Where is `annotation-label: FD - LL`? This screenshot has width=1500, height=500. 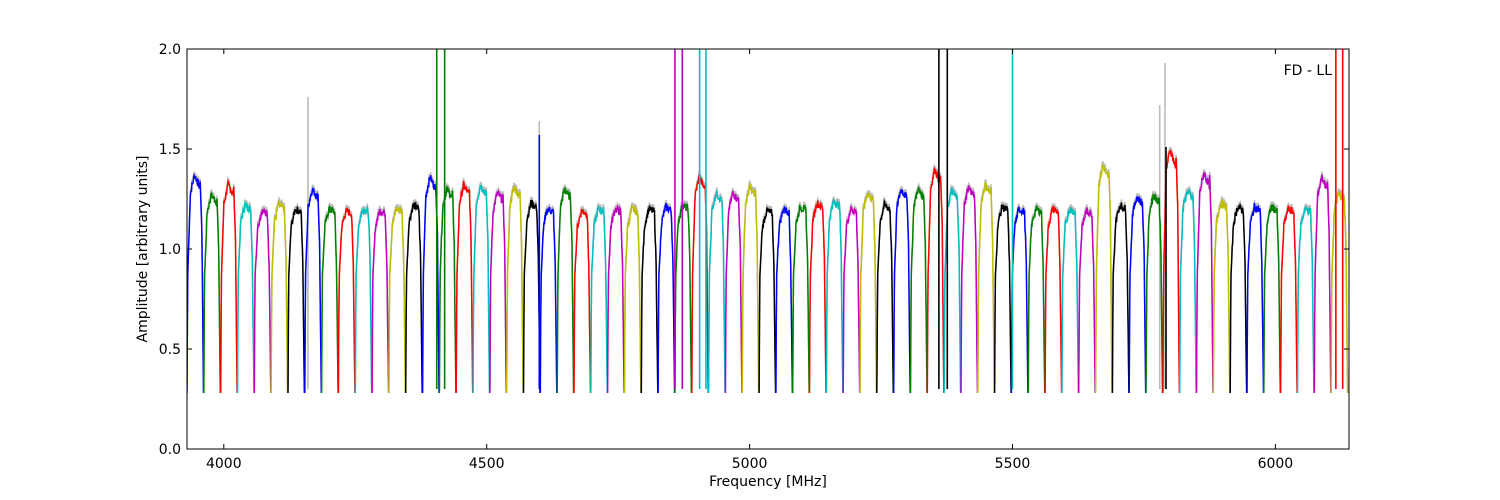
annotation-label: FD - LL is located at coordinates (1308, 71).